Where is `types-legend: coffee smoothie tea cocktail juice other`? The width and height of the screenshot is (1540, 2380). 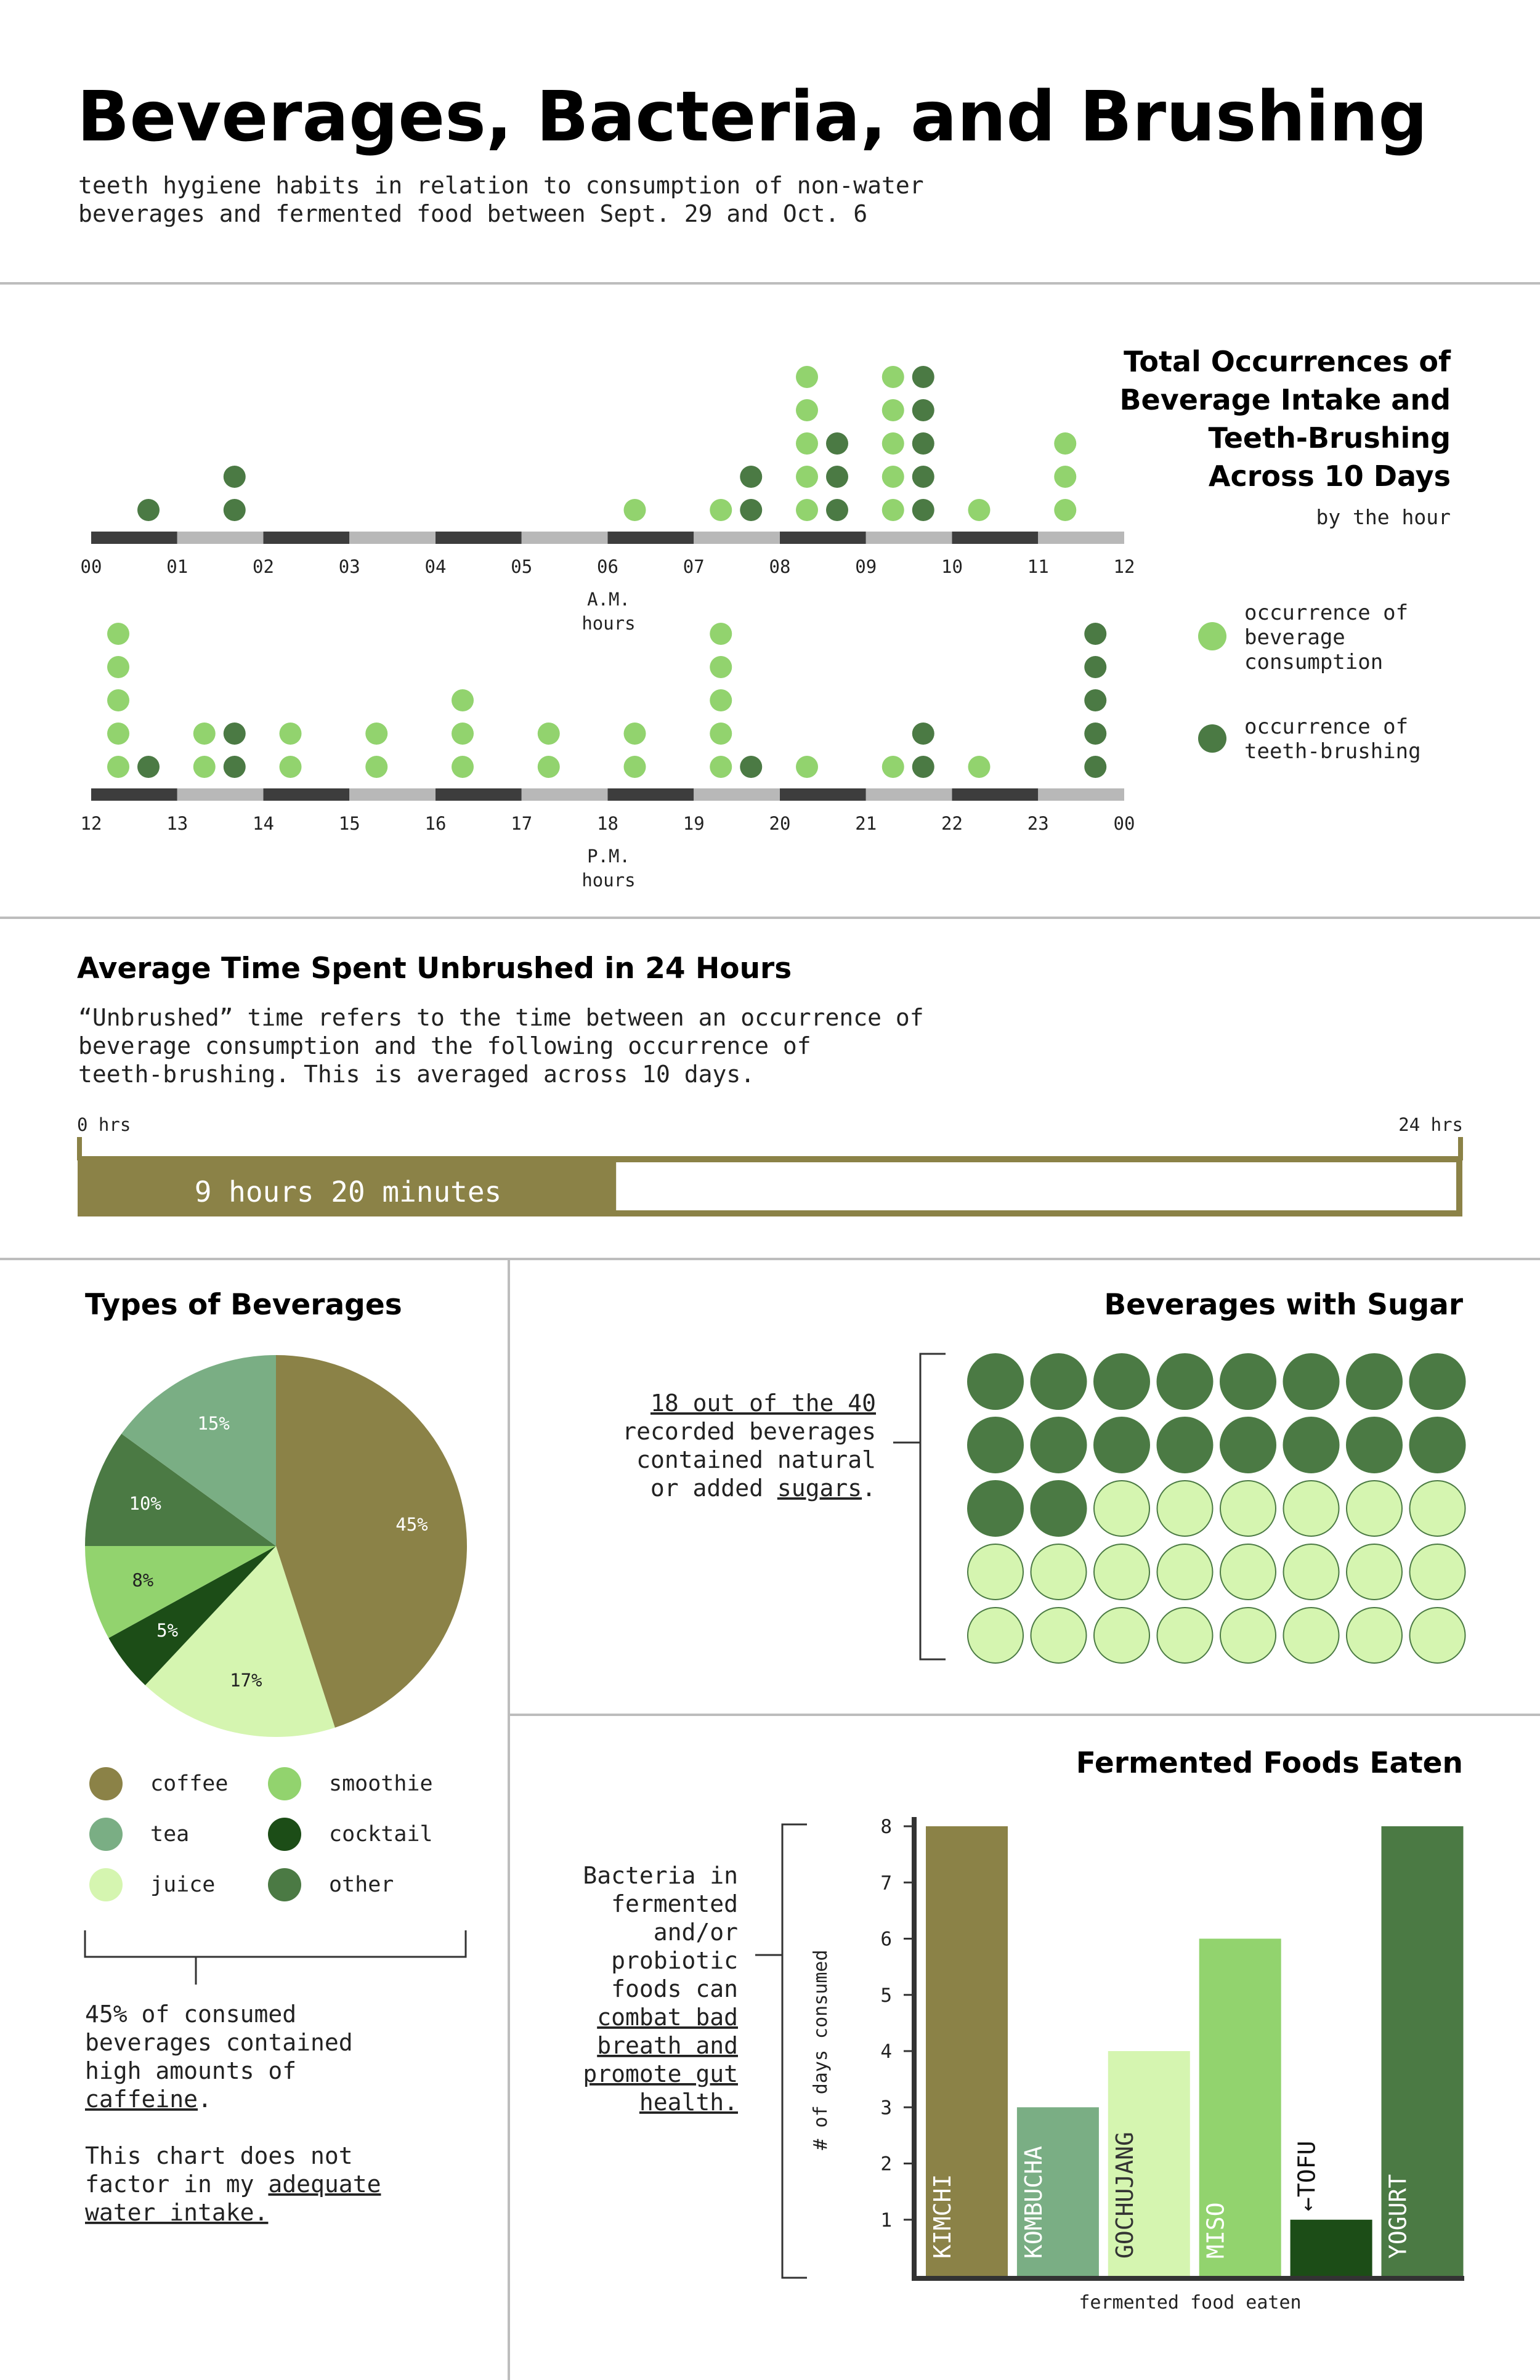 types-legend: coffee smoothie tea cocktail juice other is located at coordinates (261, 1834).